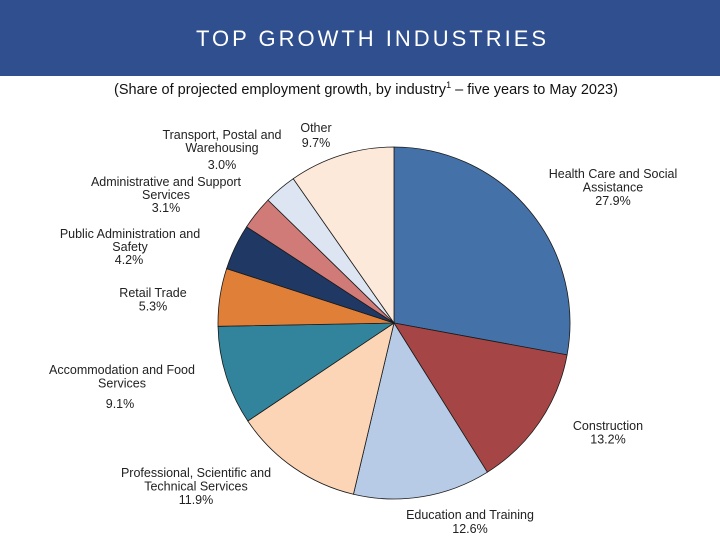  Describe the element at coordinates (120, 404) in the screenshot. I see `slice-value: 9.1%` at that location.